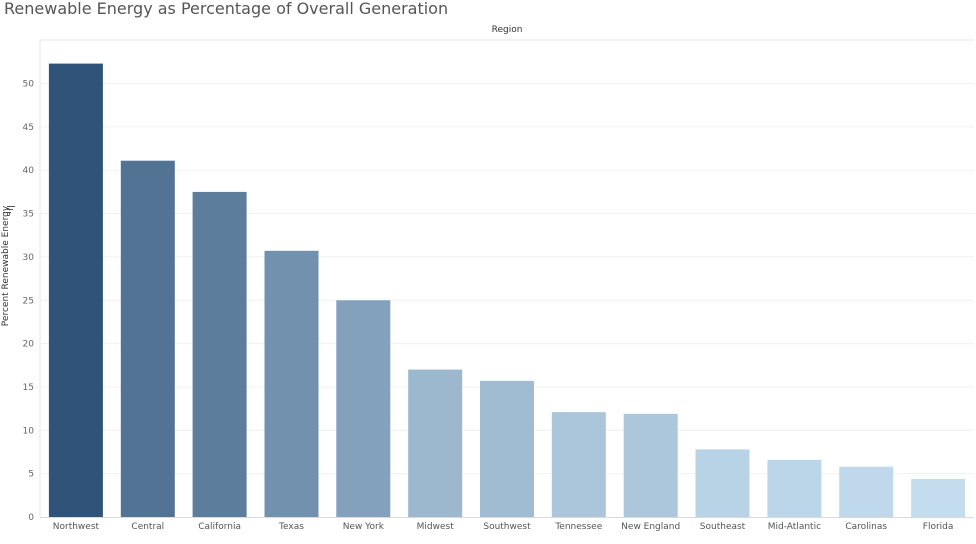 The height and width of the screenshot is (544, 976). I want to click on bar-mid-atlantic, so click(794, 488).